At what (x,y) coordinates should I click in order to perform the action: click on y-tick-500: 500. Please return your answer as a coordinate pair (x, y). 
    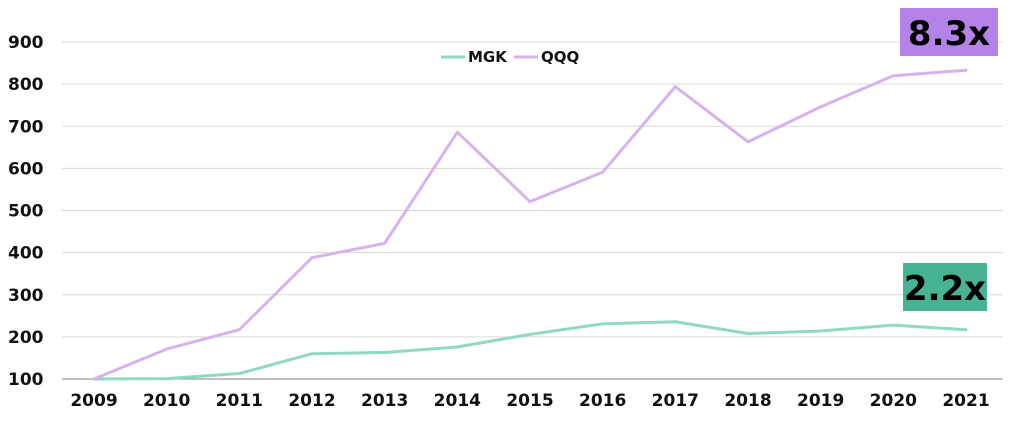
    Looking at the image, I should click on (26, 212).